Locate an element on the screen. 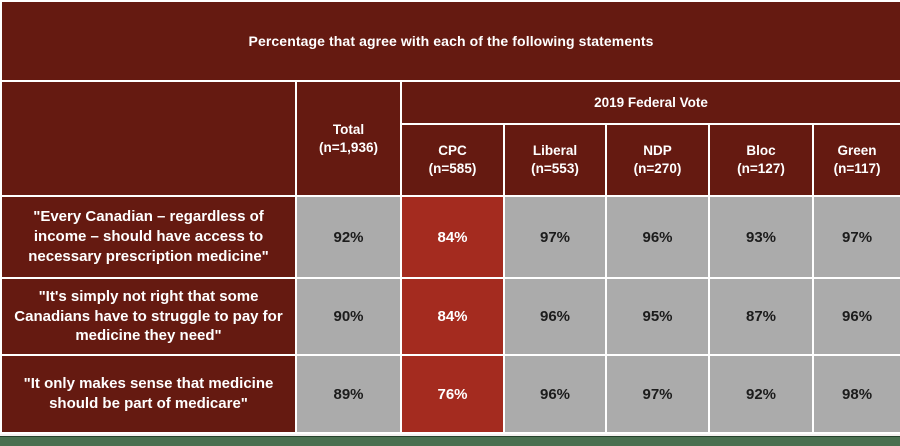 This screenshot has height=446, width=900. value-cell-bloc: 92% is located at coordinates (761, 394).